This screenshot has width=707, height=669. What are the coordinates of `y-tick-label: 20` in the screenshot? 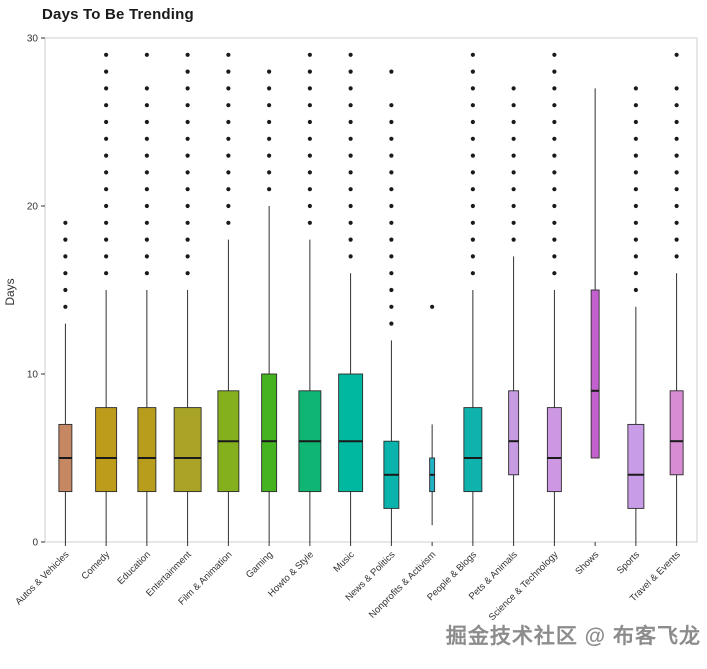 It's located at (33, 207).